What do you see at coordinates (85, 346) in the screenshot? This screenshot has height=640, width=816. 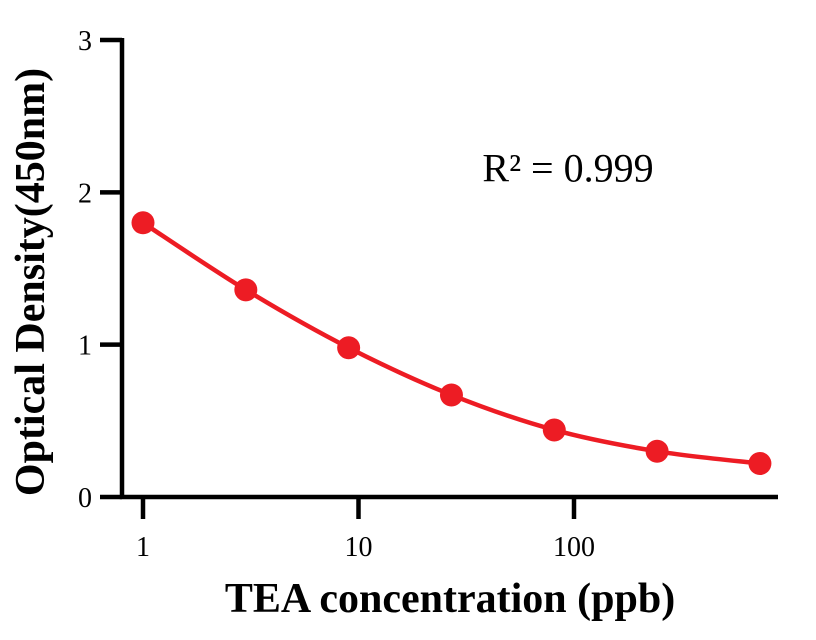 I see `y-tick-label: 1` at bounding box center [85, 346].